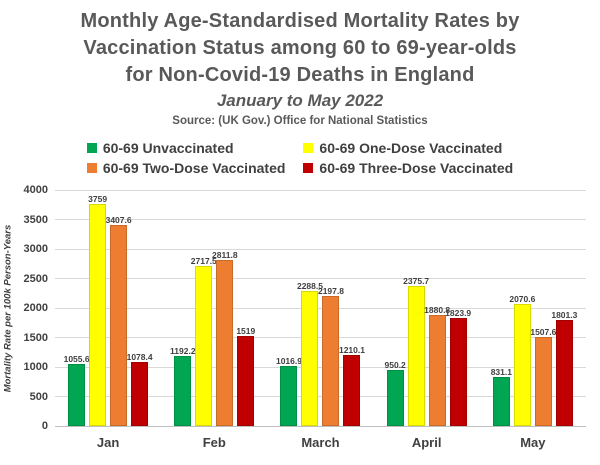 Image resolution: width=600 pixels, height=465 pixels. I want to click on bar-value-label: 1210.1, so click(351, 349).